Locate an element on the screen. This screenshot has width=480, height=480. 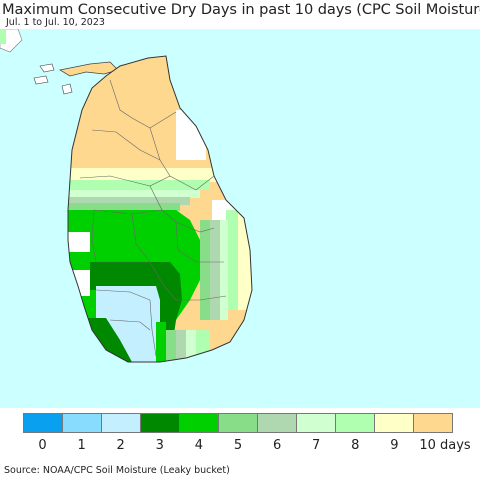
date-range: Jul. 1 to Jul. 10, 2023 is located at coordinates (55, 22).